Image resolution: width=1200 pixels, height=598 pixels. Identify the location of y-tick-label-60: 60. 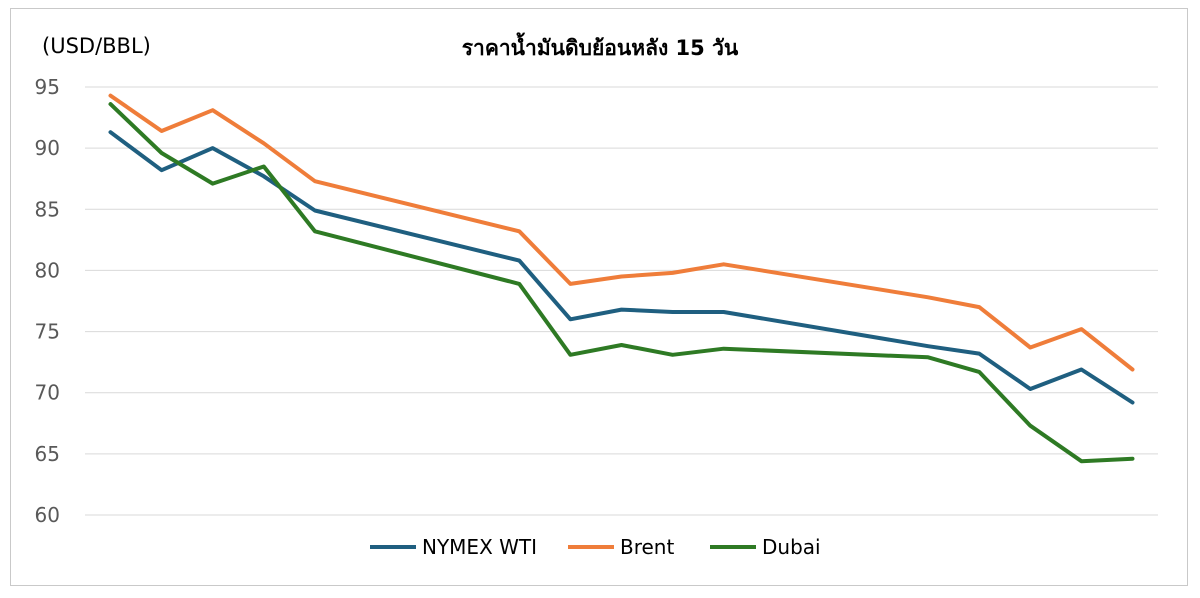
(47, 515).